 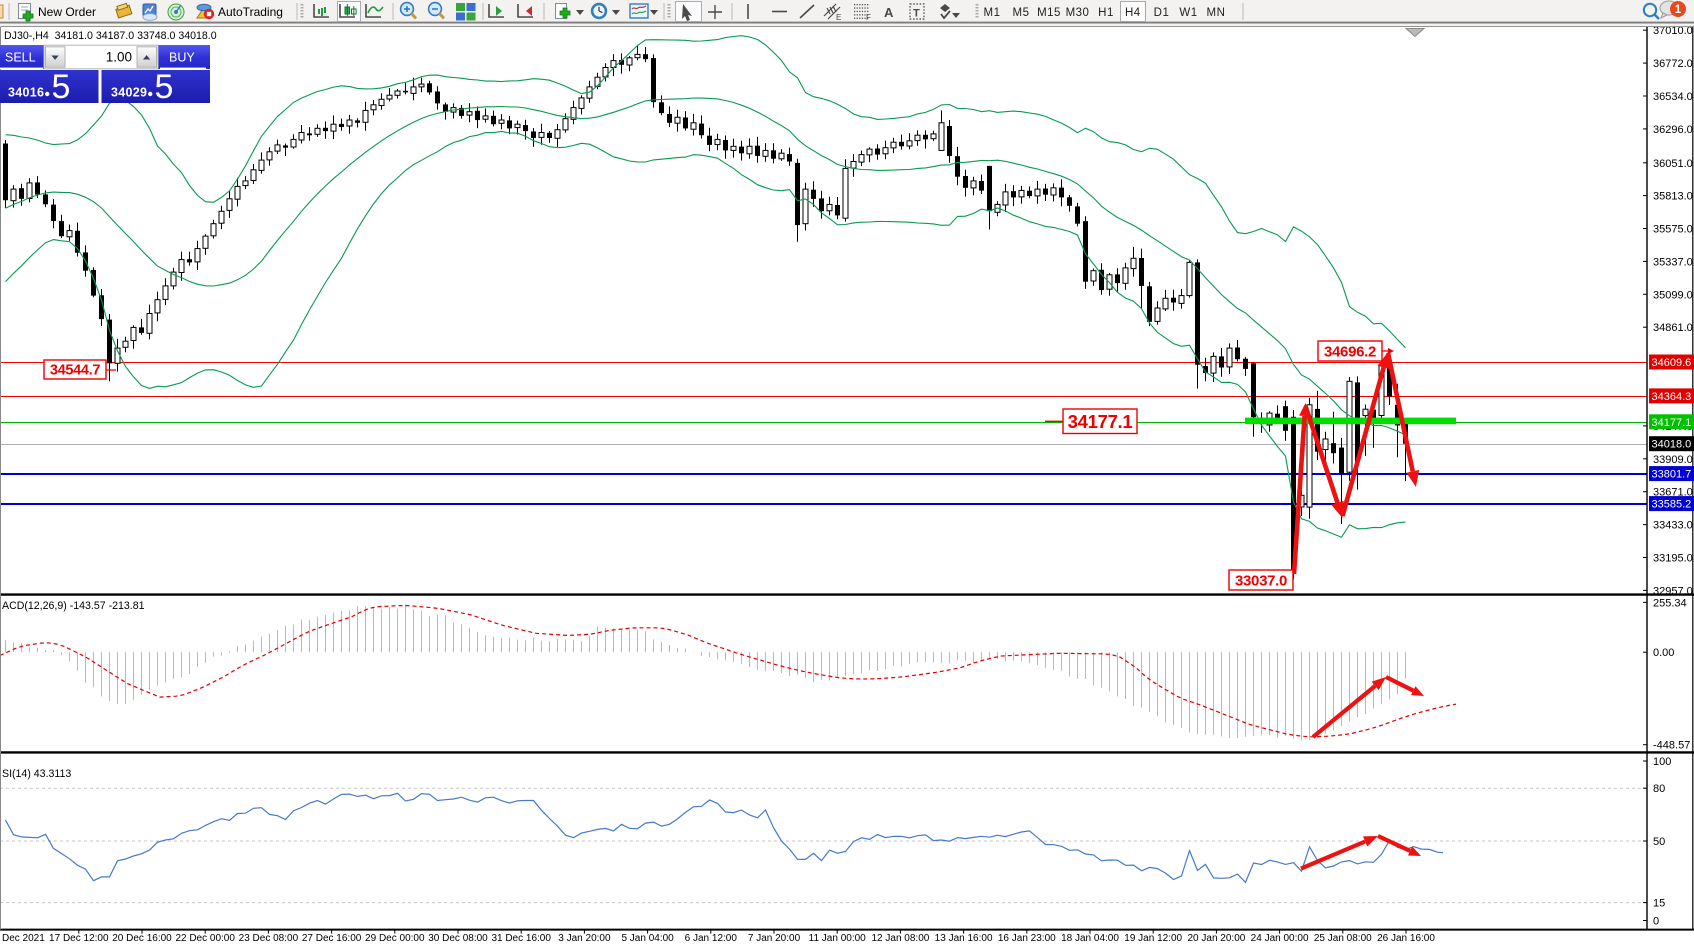 I want to click on svg-text: 1, so click(x=1678, y=10).